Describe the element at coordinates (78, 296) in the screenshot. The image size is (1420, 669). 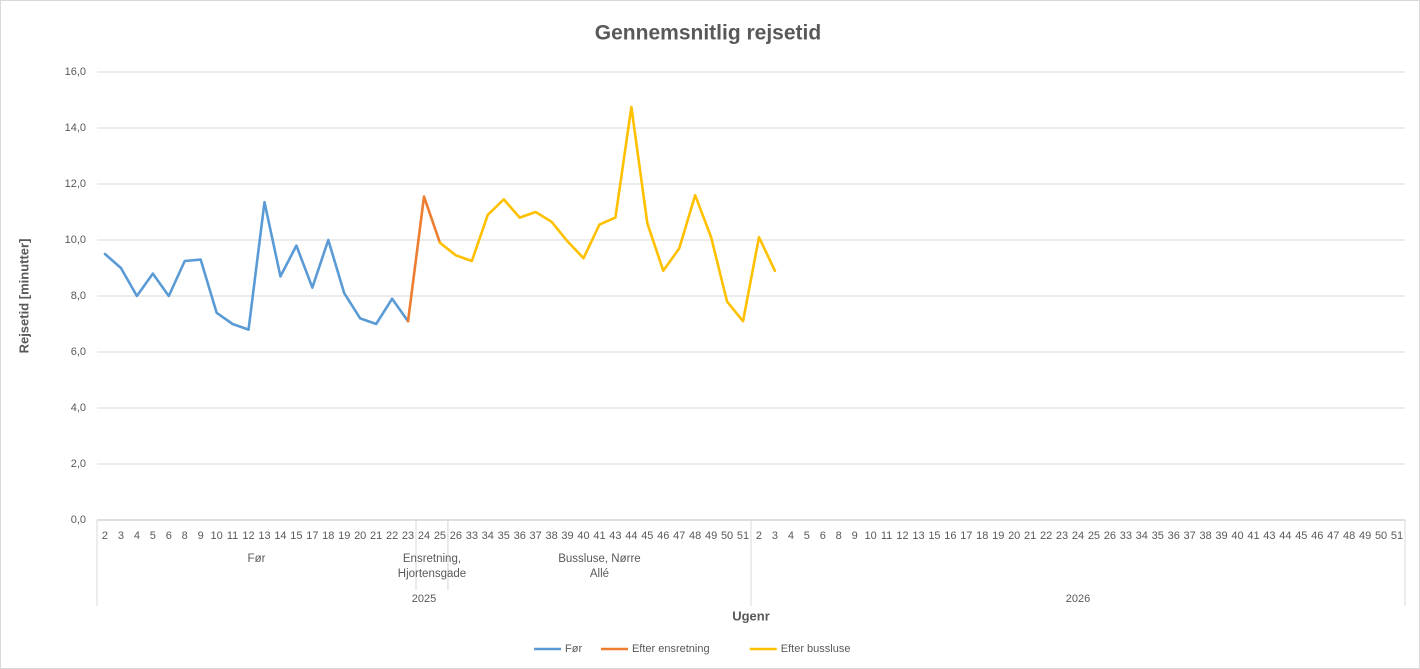
I see `y-tick-label: 8,0` at that location.